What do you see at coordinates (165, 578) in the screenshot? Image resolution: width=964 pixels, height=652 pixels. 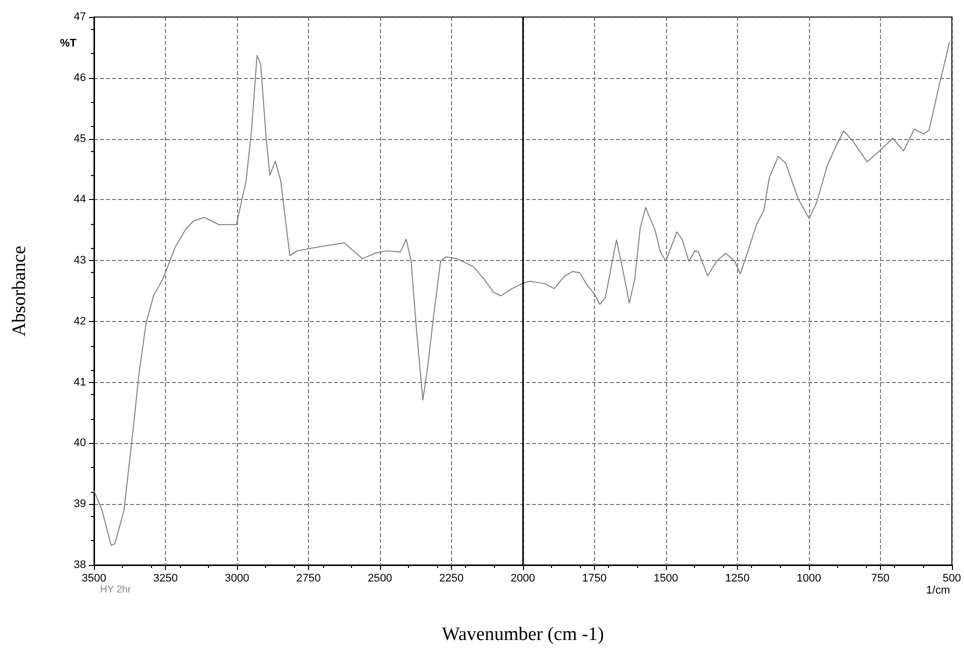 I see `x-tick-label: 3250` at bounding box center [165, 578].